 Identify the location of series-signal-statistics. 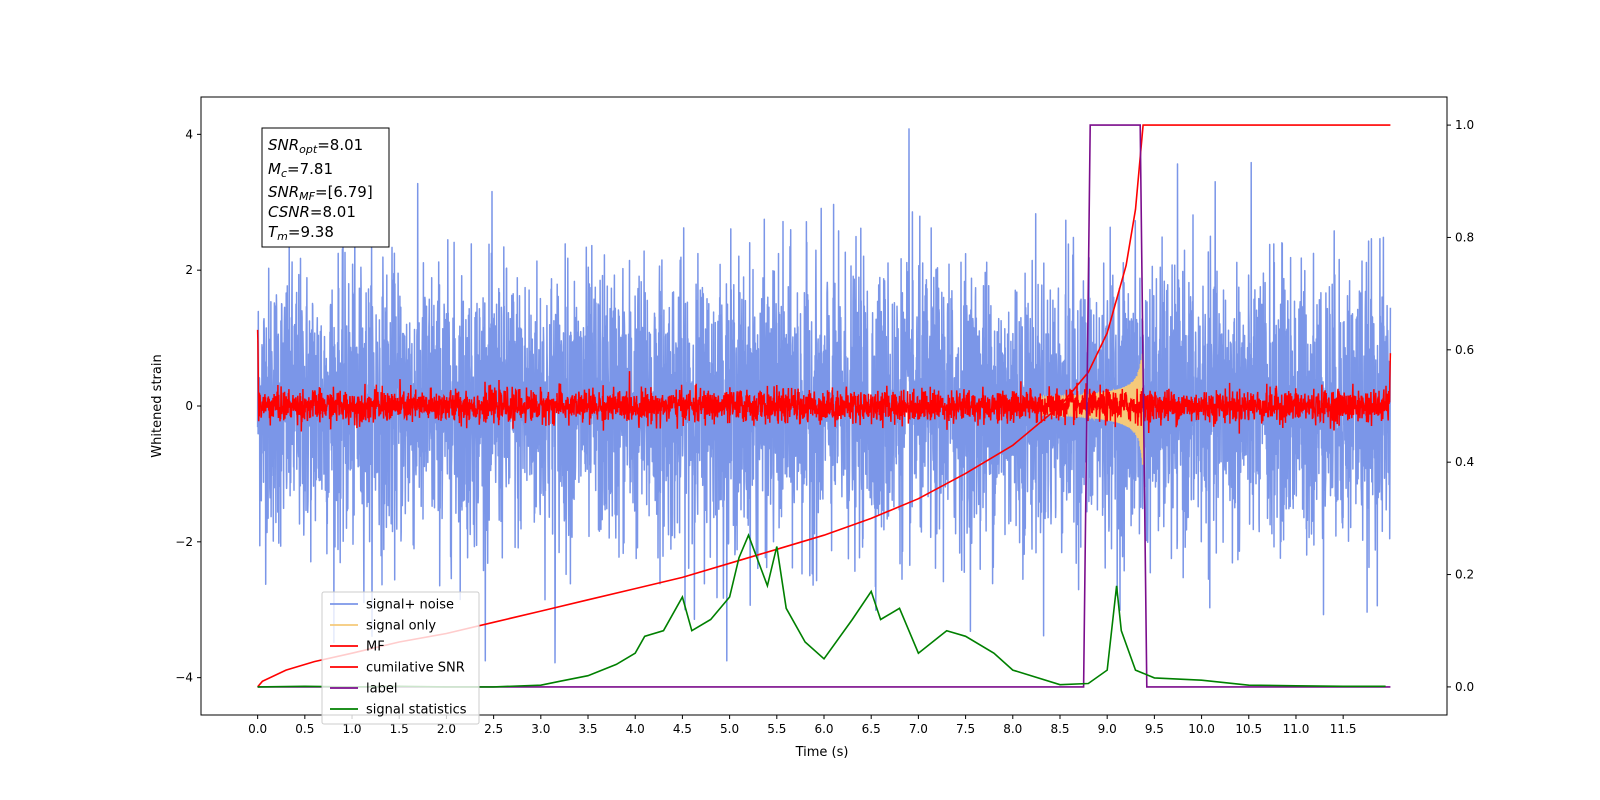
(821, 610).